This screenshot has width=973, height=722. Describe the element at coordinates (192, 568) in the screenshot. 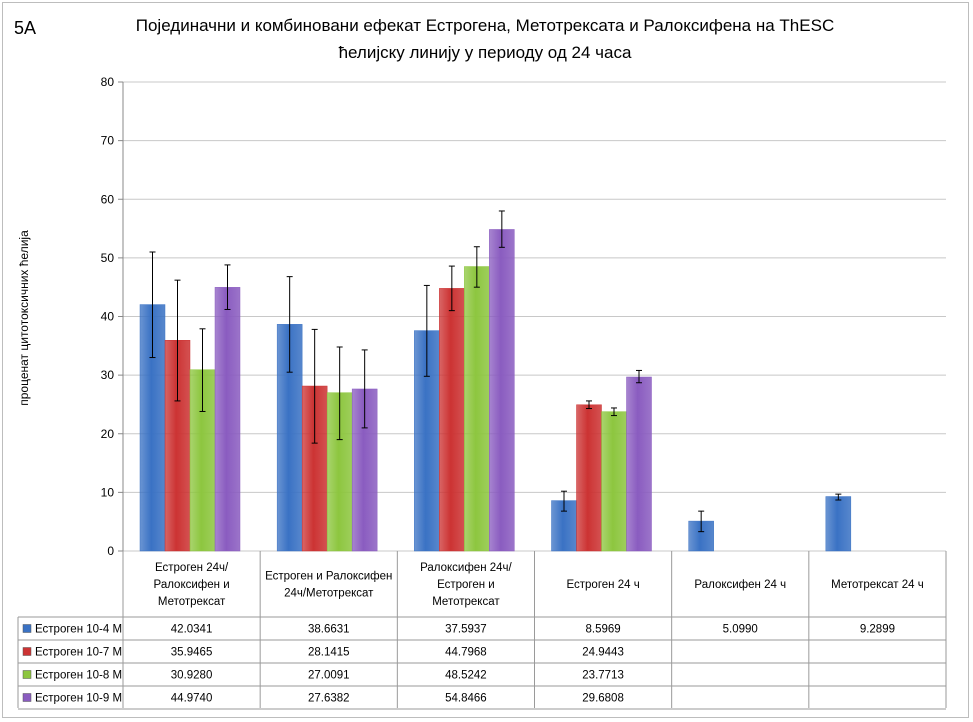

I see `category-label: Естроген 24ч/` at that location.